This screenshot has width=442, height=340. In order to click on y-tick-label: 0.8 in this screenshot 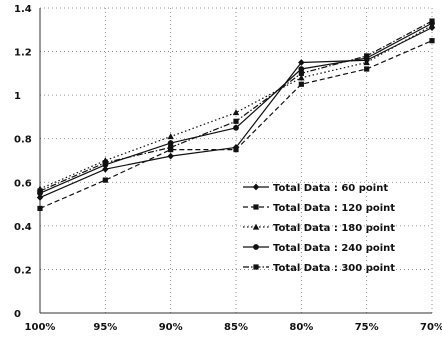, I will do `click(23, 140)`.